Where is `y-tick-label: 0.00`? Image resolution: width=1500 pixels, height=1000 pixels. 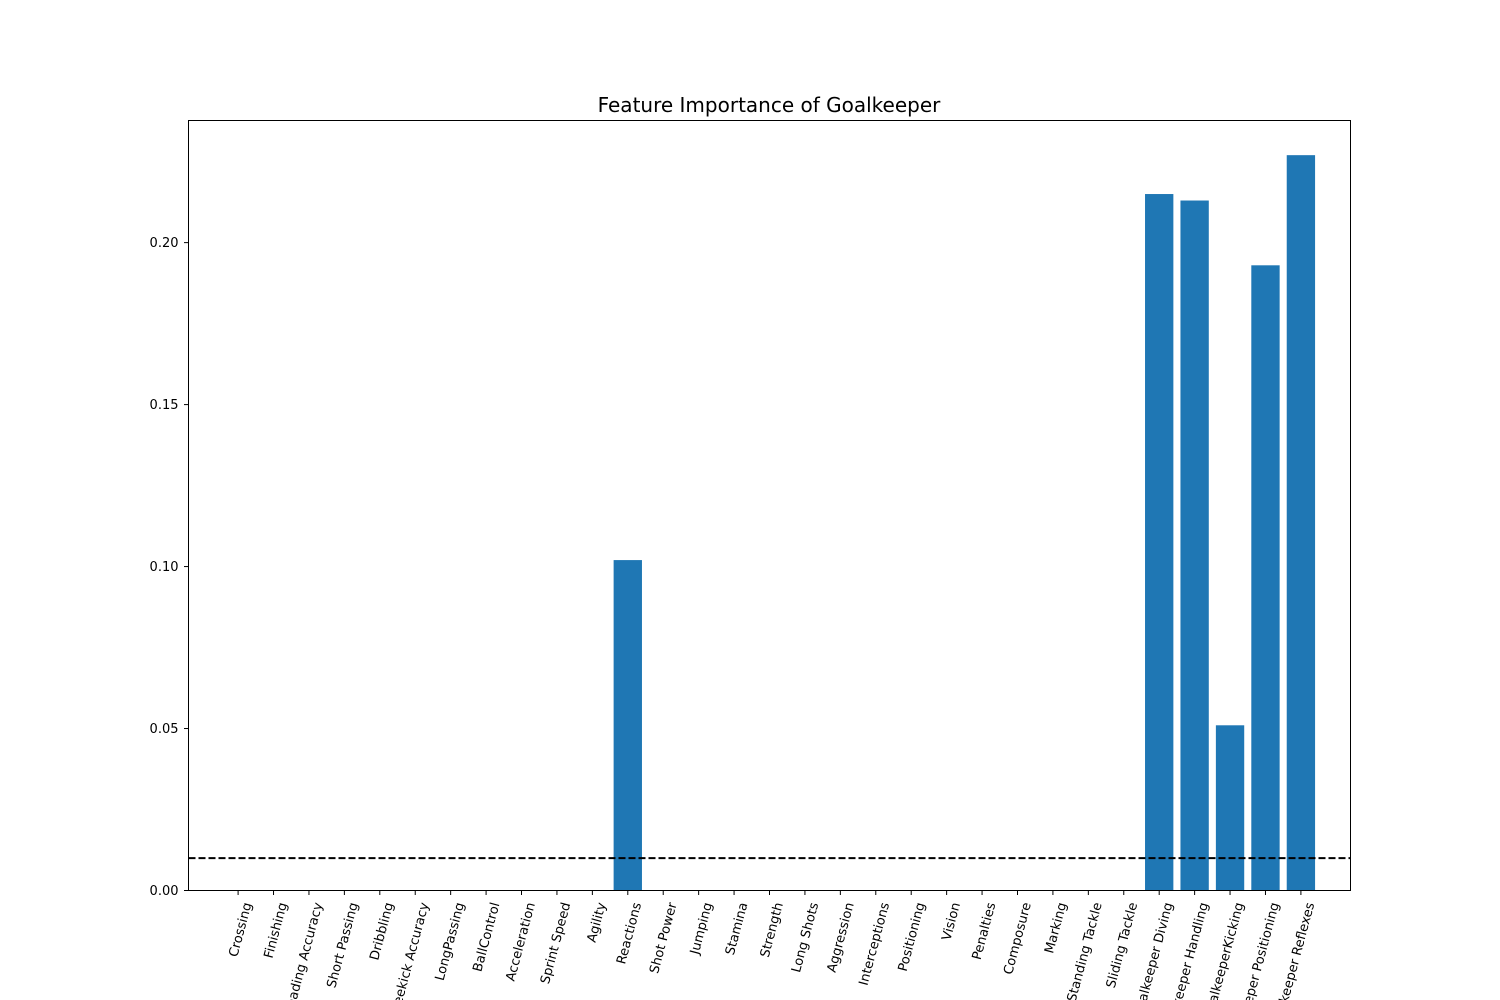 y-tick-label: 0.00 is located at coordinates (164, 891).